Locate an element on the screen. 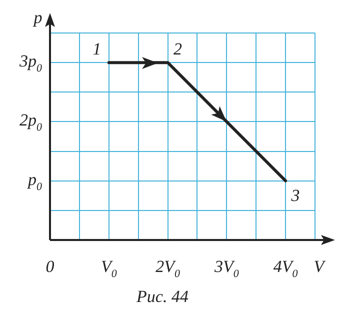 The image size is (344, 321). x-axis-title: V is located at coordinates (320, 266).